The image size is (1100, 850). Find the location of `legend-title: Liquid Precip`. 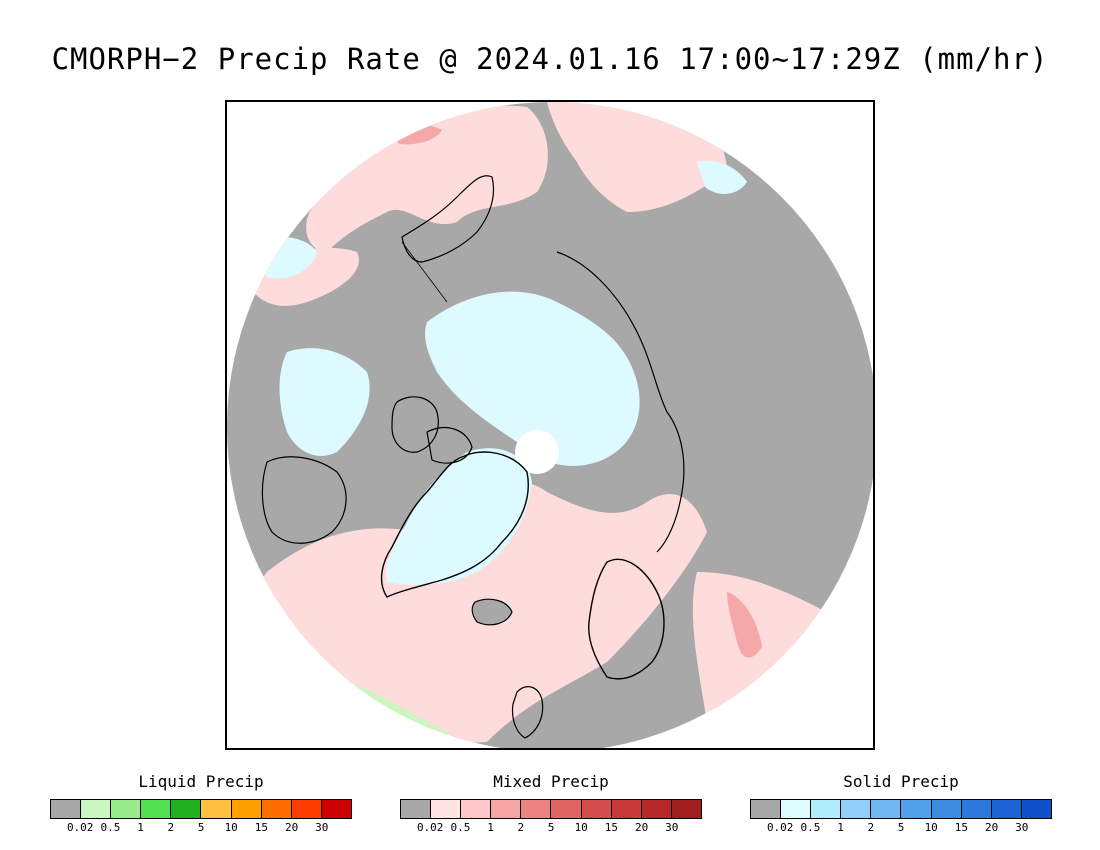

legend-title: Liquid Precip is located at coordinates (201, 781).